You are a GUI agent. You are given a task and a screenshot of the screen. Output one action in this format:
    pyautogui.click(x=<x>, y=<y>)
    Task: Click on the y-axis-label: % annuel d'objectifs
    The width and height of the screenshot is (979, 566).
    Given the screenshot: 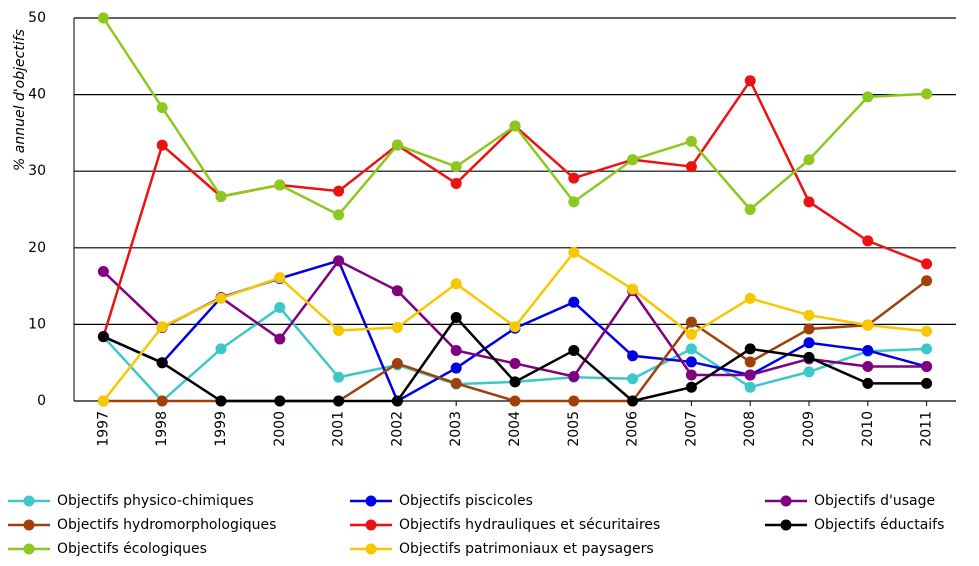 What is the action you would take?
    pyautogui.click(x=20, y=100)
    